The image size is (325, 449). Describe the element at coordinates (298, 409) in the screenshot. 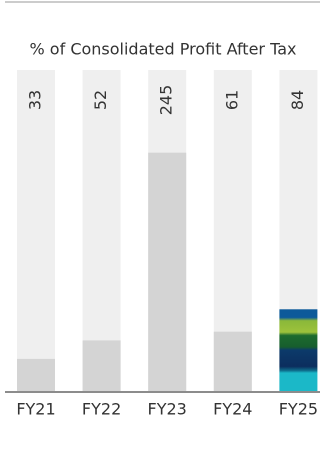

I see `x-tick-label: FY25` at that location.